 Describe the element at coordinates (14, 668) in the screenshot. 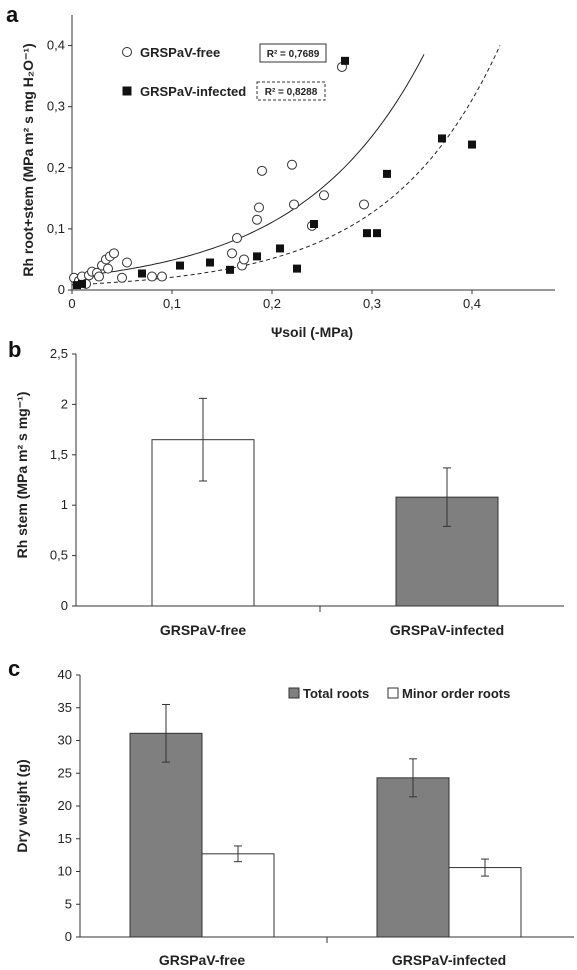

I see `panel-c-label: c` at that location.